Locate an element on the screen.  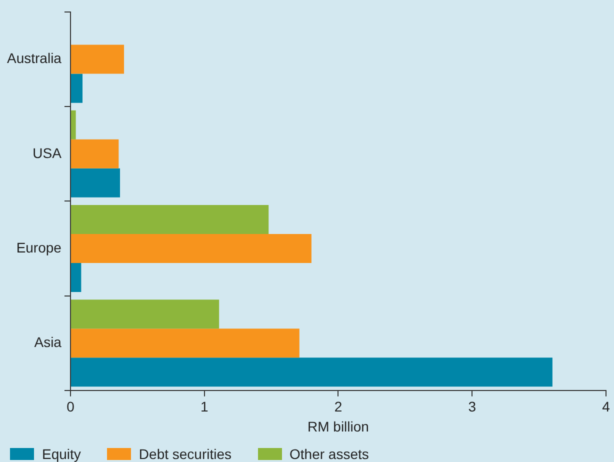
x-tick-label: 3 is located at coordinates (472, 406).